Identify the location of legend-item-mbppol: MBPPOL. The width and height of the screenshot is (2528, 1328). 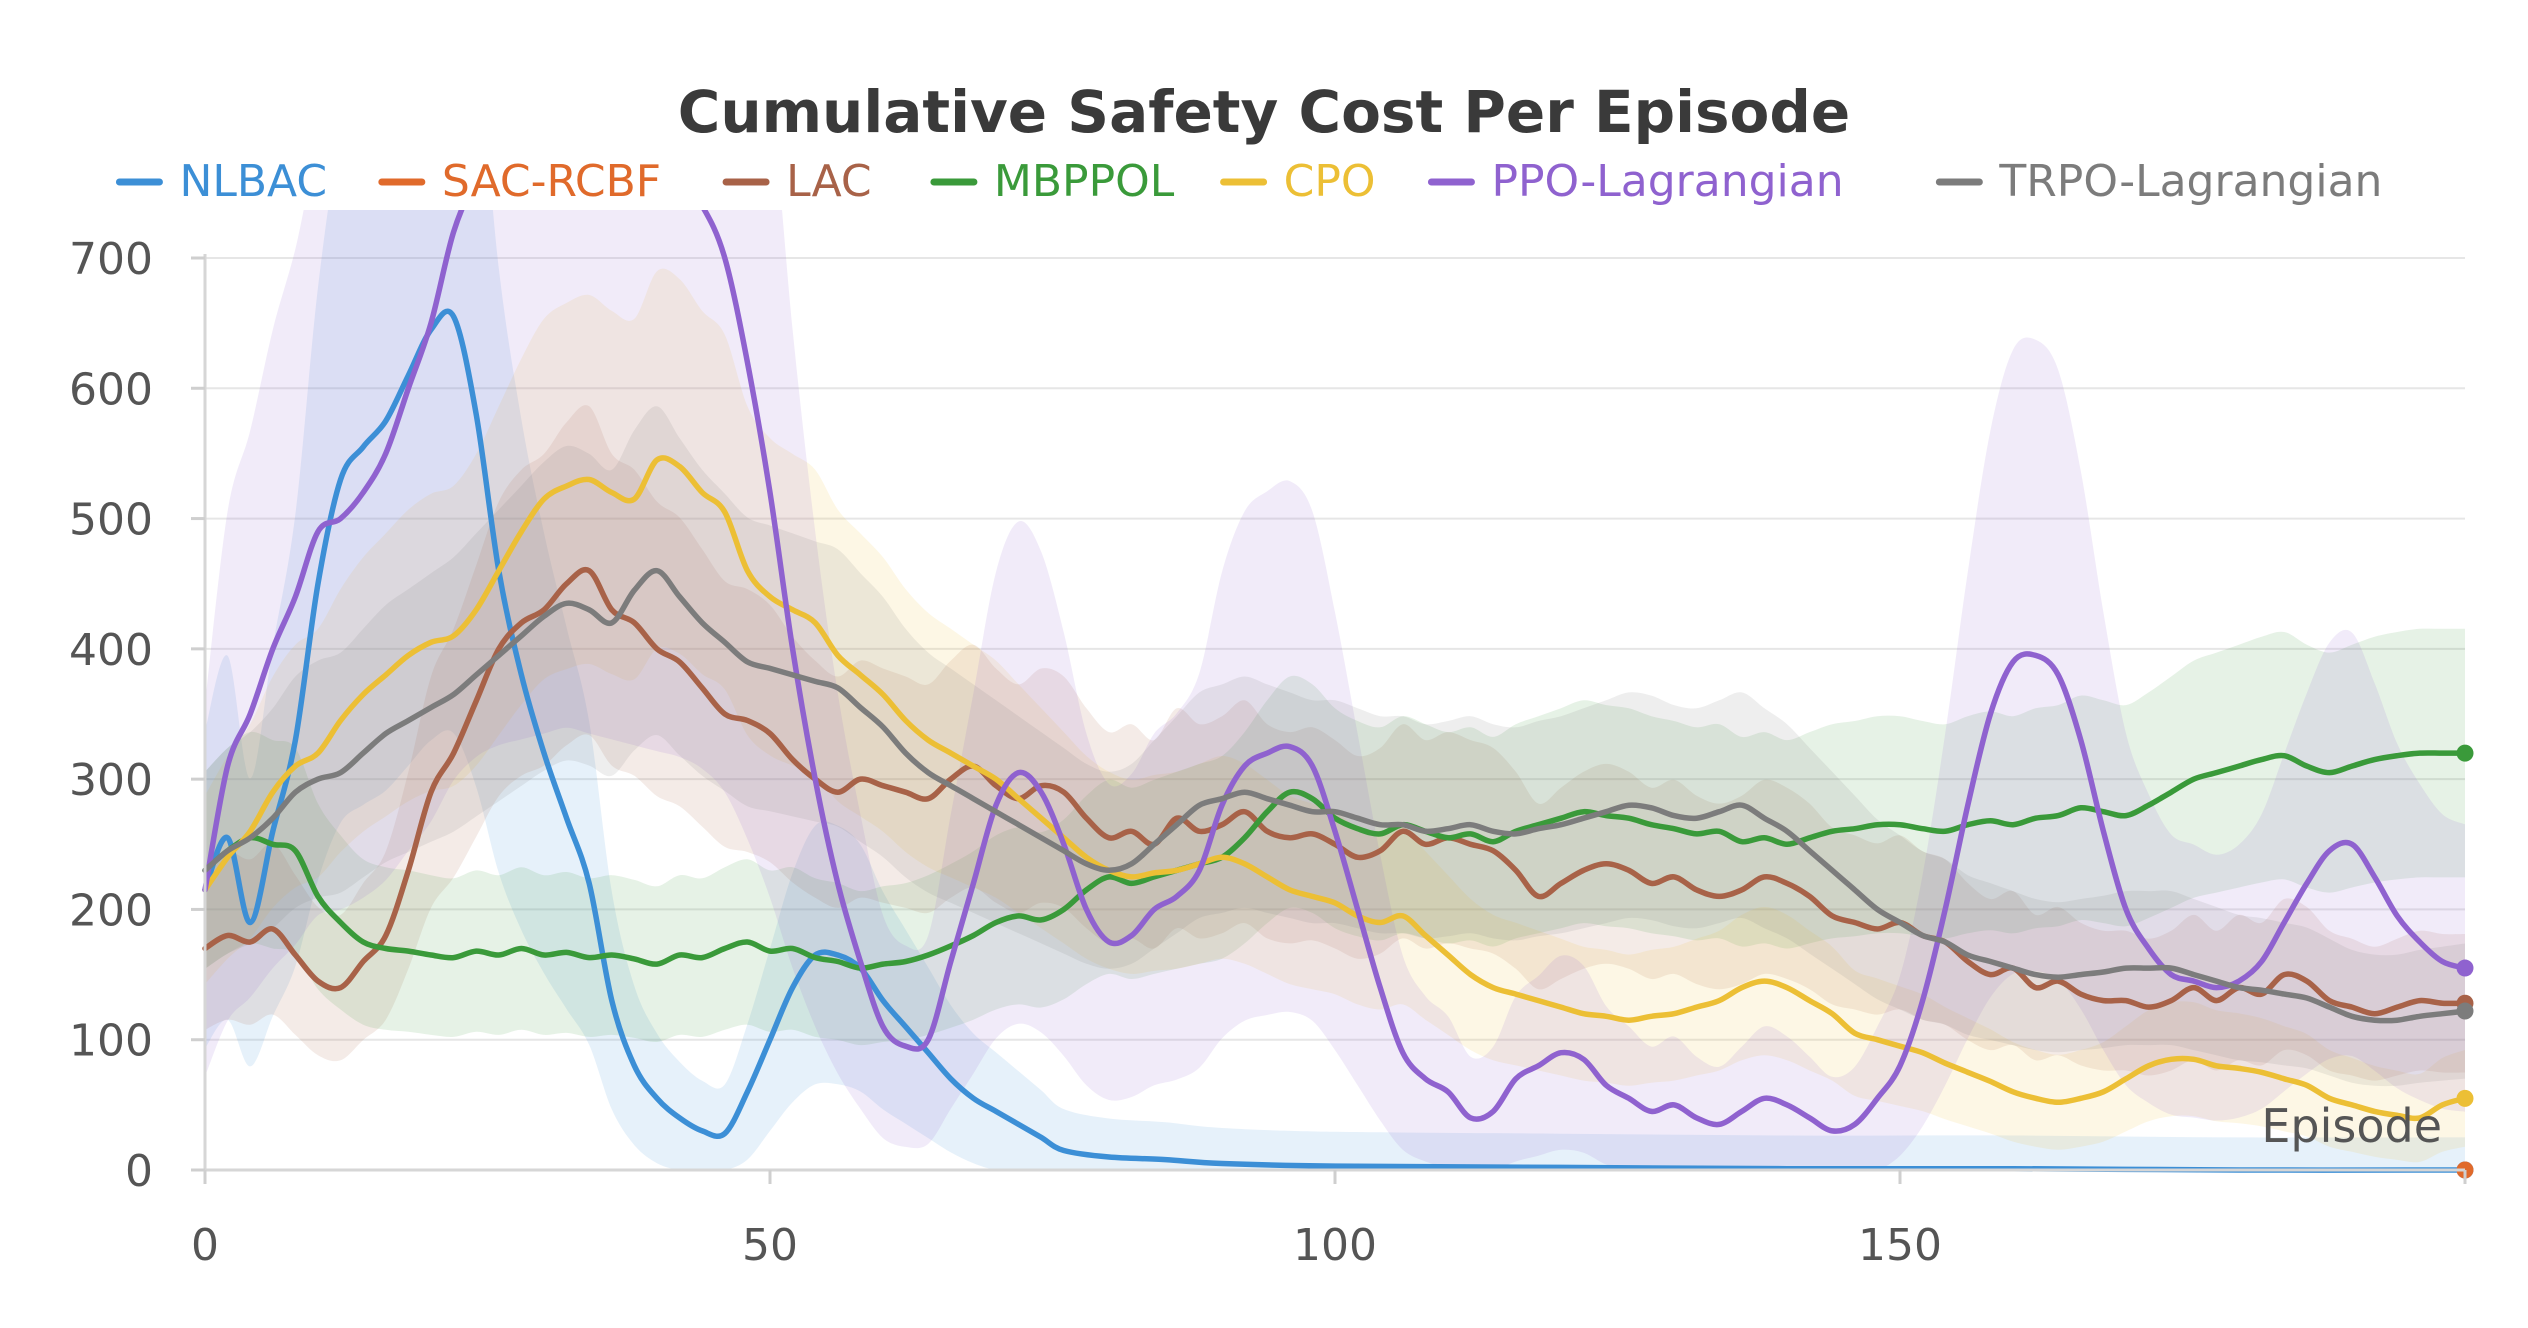
(1052, 181).